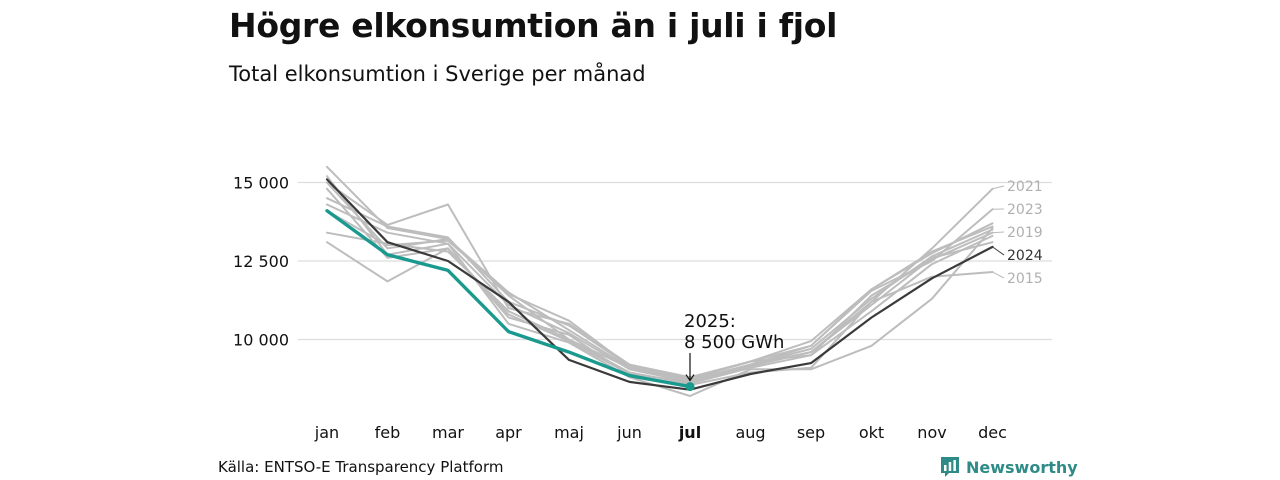 This screenshot has width=1280, height=480. What do you see at coordinates (261, 183) in the screenshot?
I see `y-tick-label: 15 000` at bounding box center [261, 183].